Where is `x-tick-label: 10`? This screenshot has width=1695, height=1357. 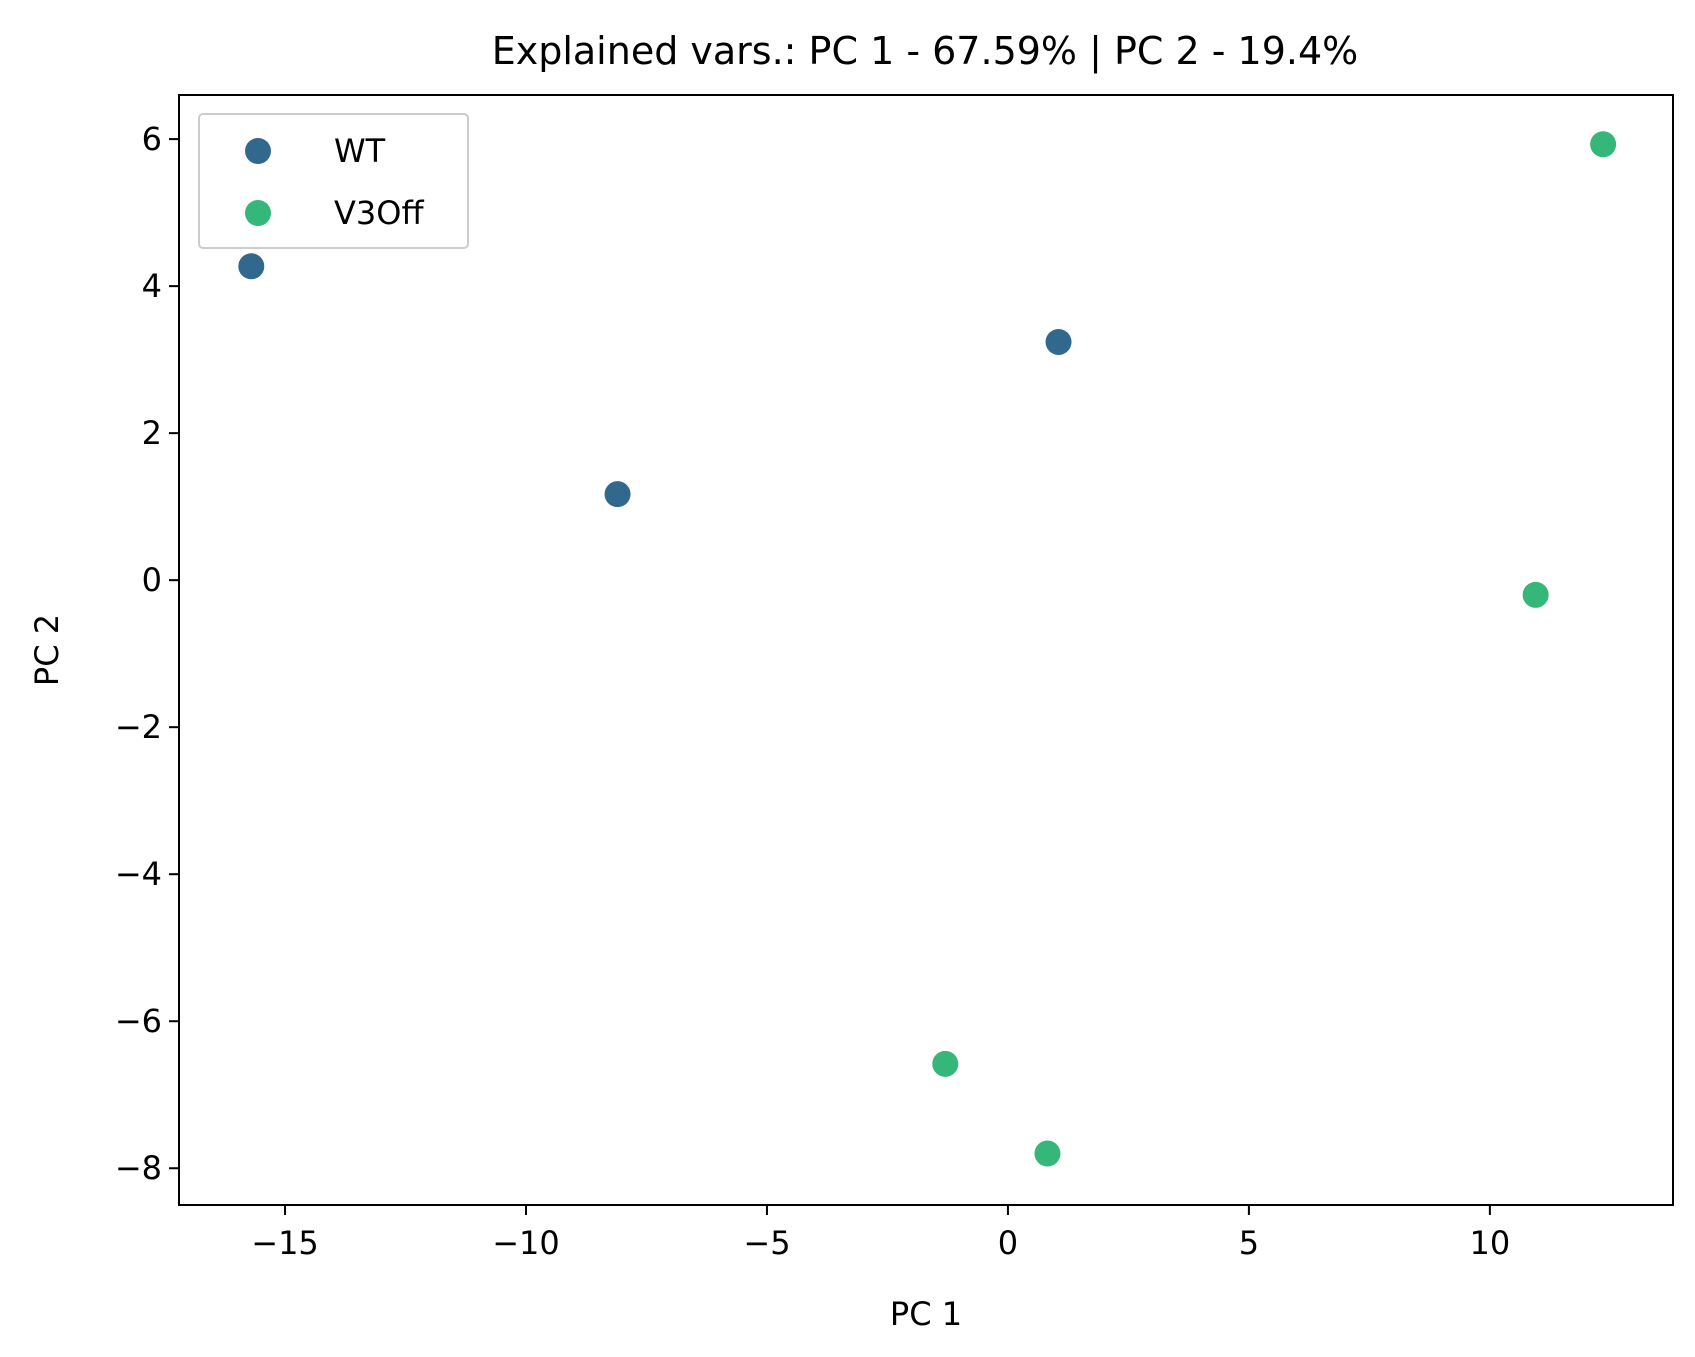
x-tick-label: 10 is located at coordinates (1490, 1243).